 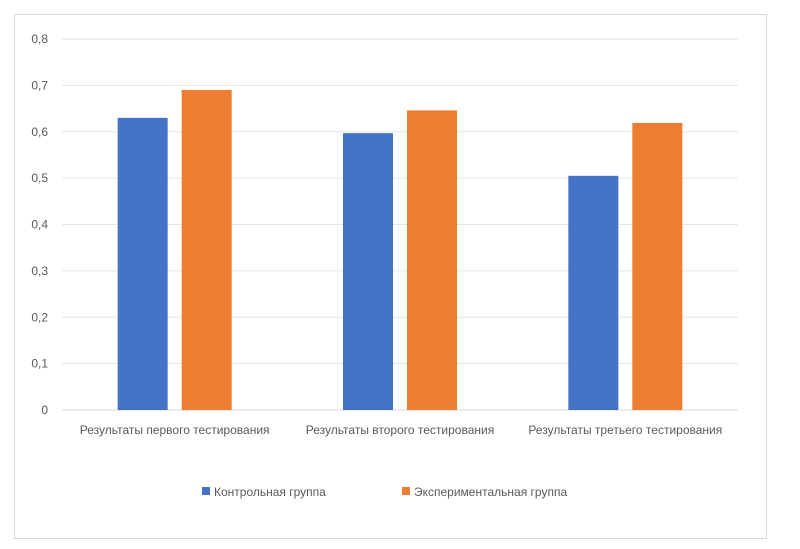 What do you see at coordinates (44, 410) in the screenshot?
I see `y-tick-label: 0` at bounding box center [44, 410].